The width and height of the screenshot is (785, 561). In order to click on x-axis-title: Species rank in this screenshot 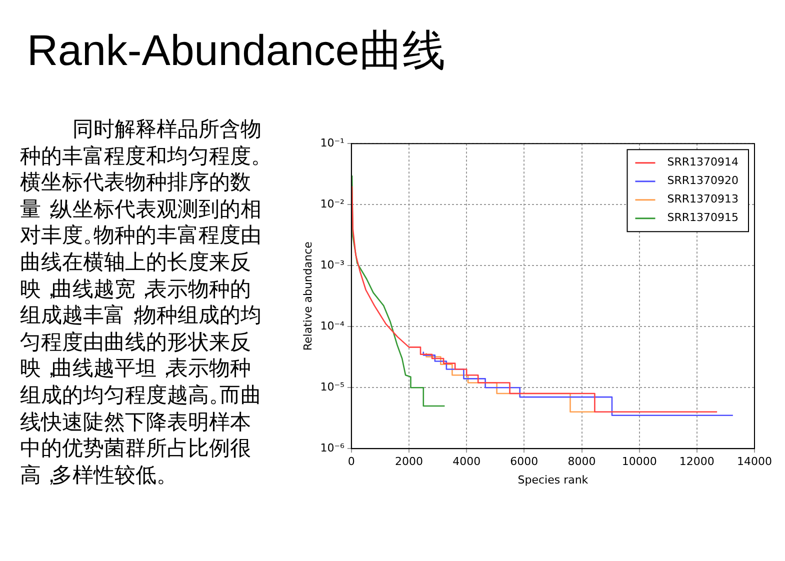, I will do `click(553, 479)`.